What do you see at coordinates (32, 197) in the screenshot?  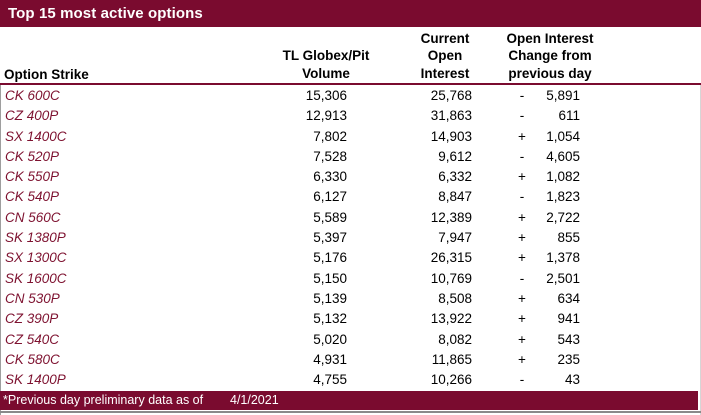 I see `option-strike-cell: CK 540P` at bounding box center [32, 197].